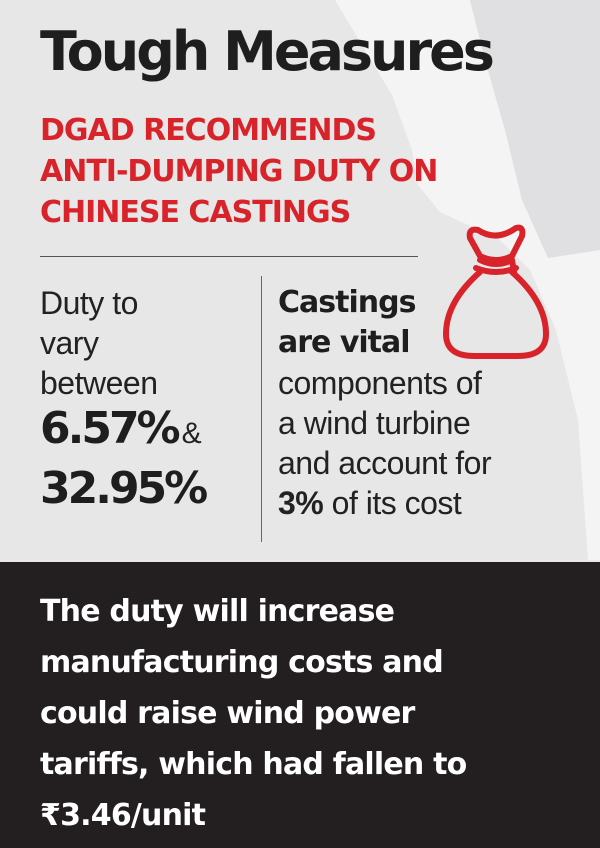 The height and width of the screenshot is (848, 600). What do you see at coordinates (380, 383) in the screenshot?
I see `castings-text-line: components of` at bounding box center [380, 383].